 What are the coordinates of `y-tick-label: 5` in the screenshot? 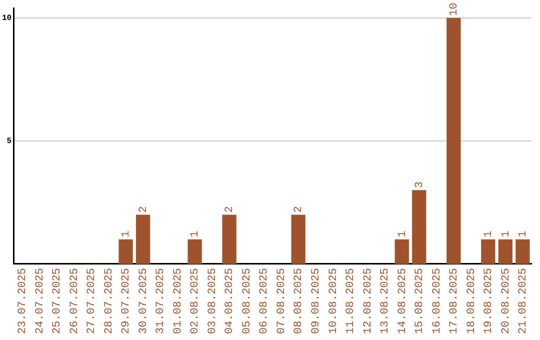 It's located at (9, 141).